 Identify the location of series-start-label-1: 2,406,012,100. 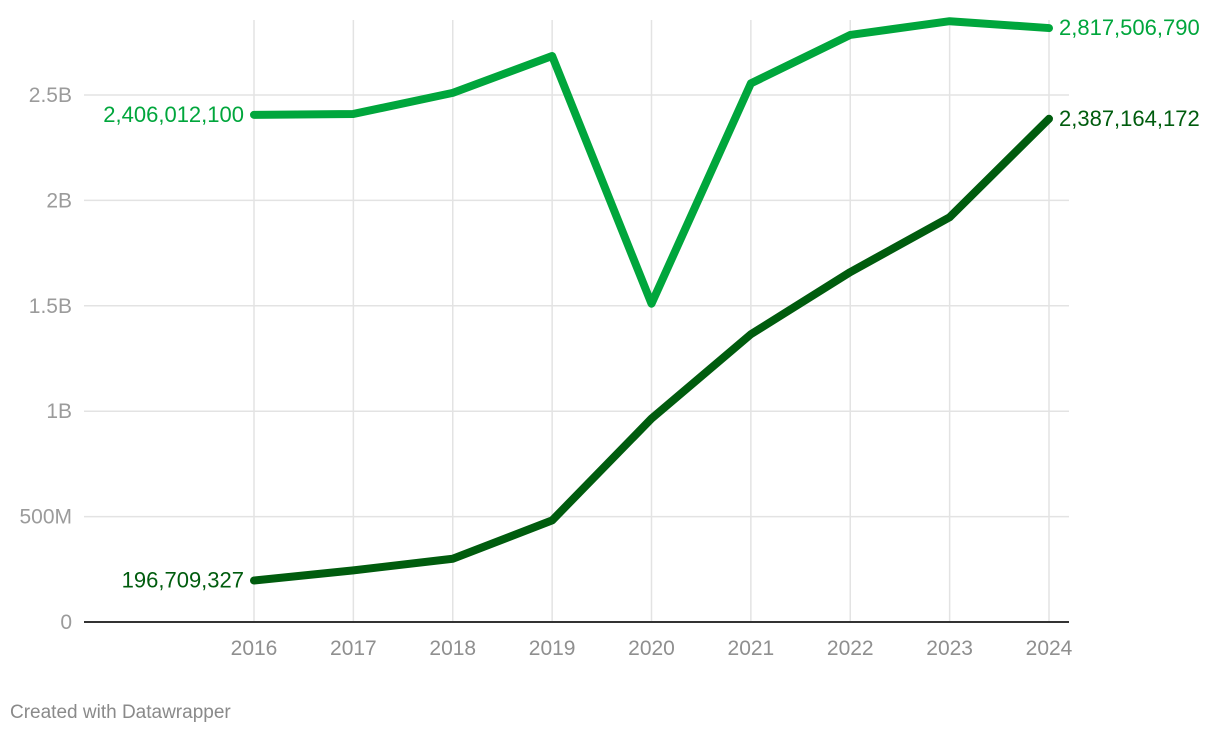
(173, 114).